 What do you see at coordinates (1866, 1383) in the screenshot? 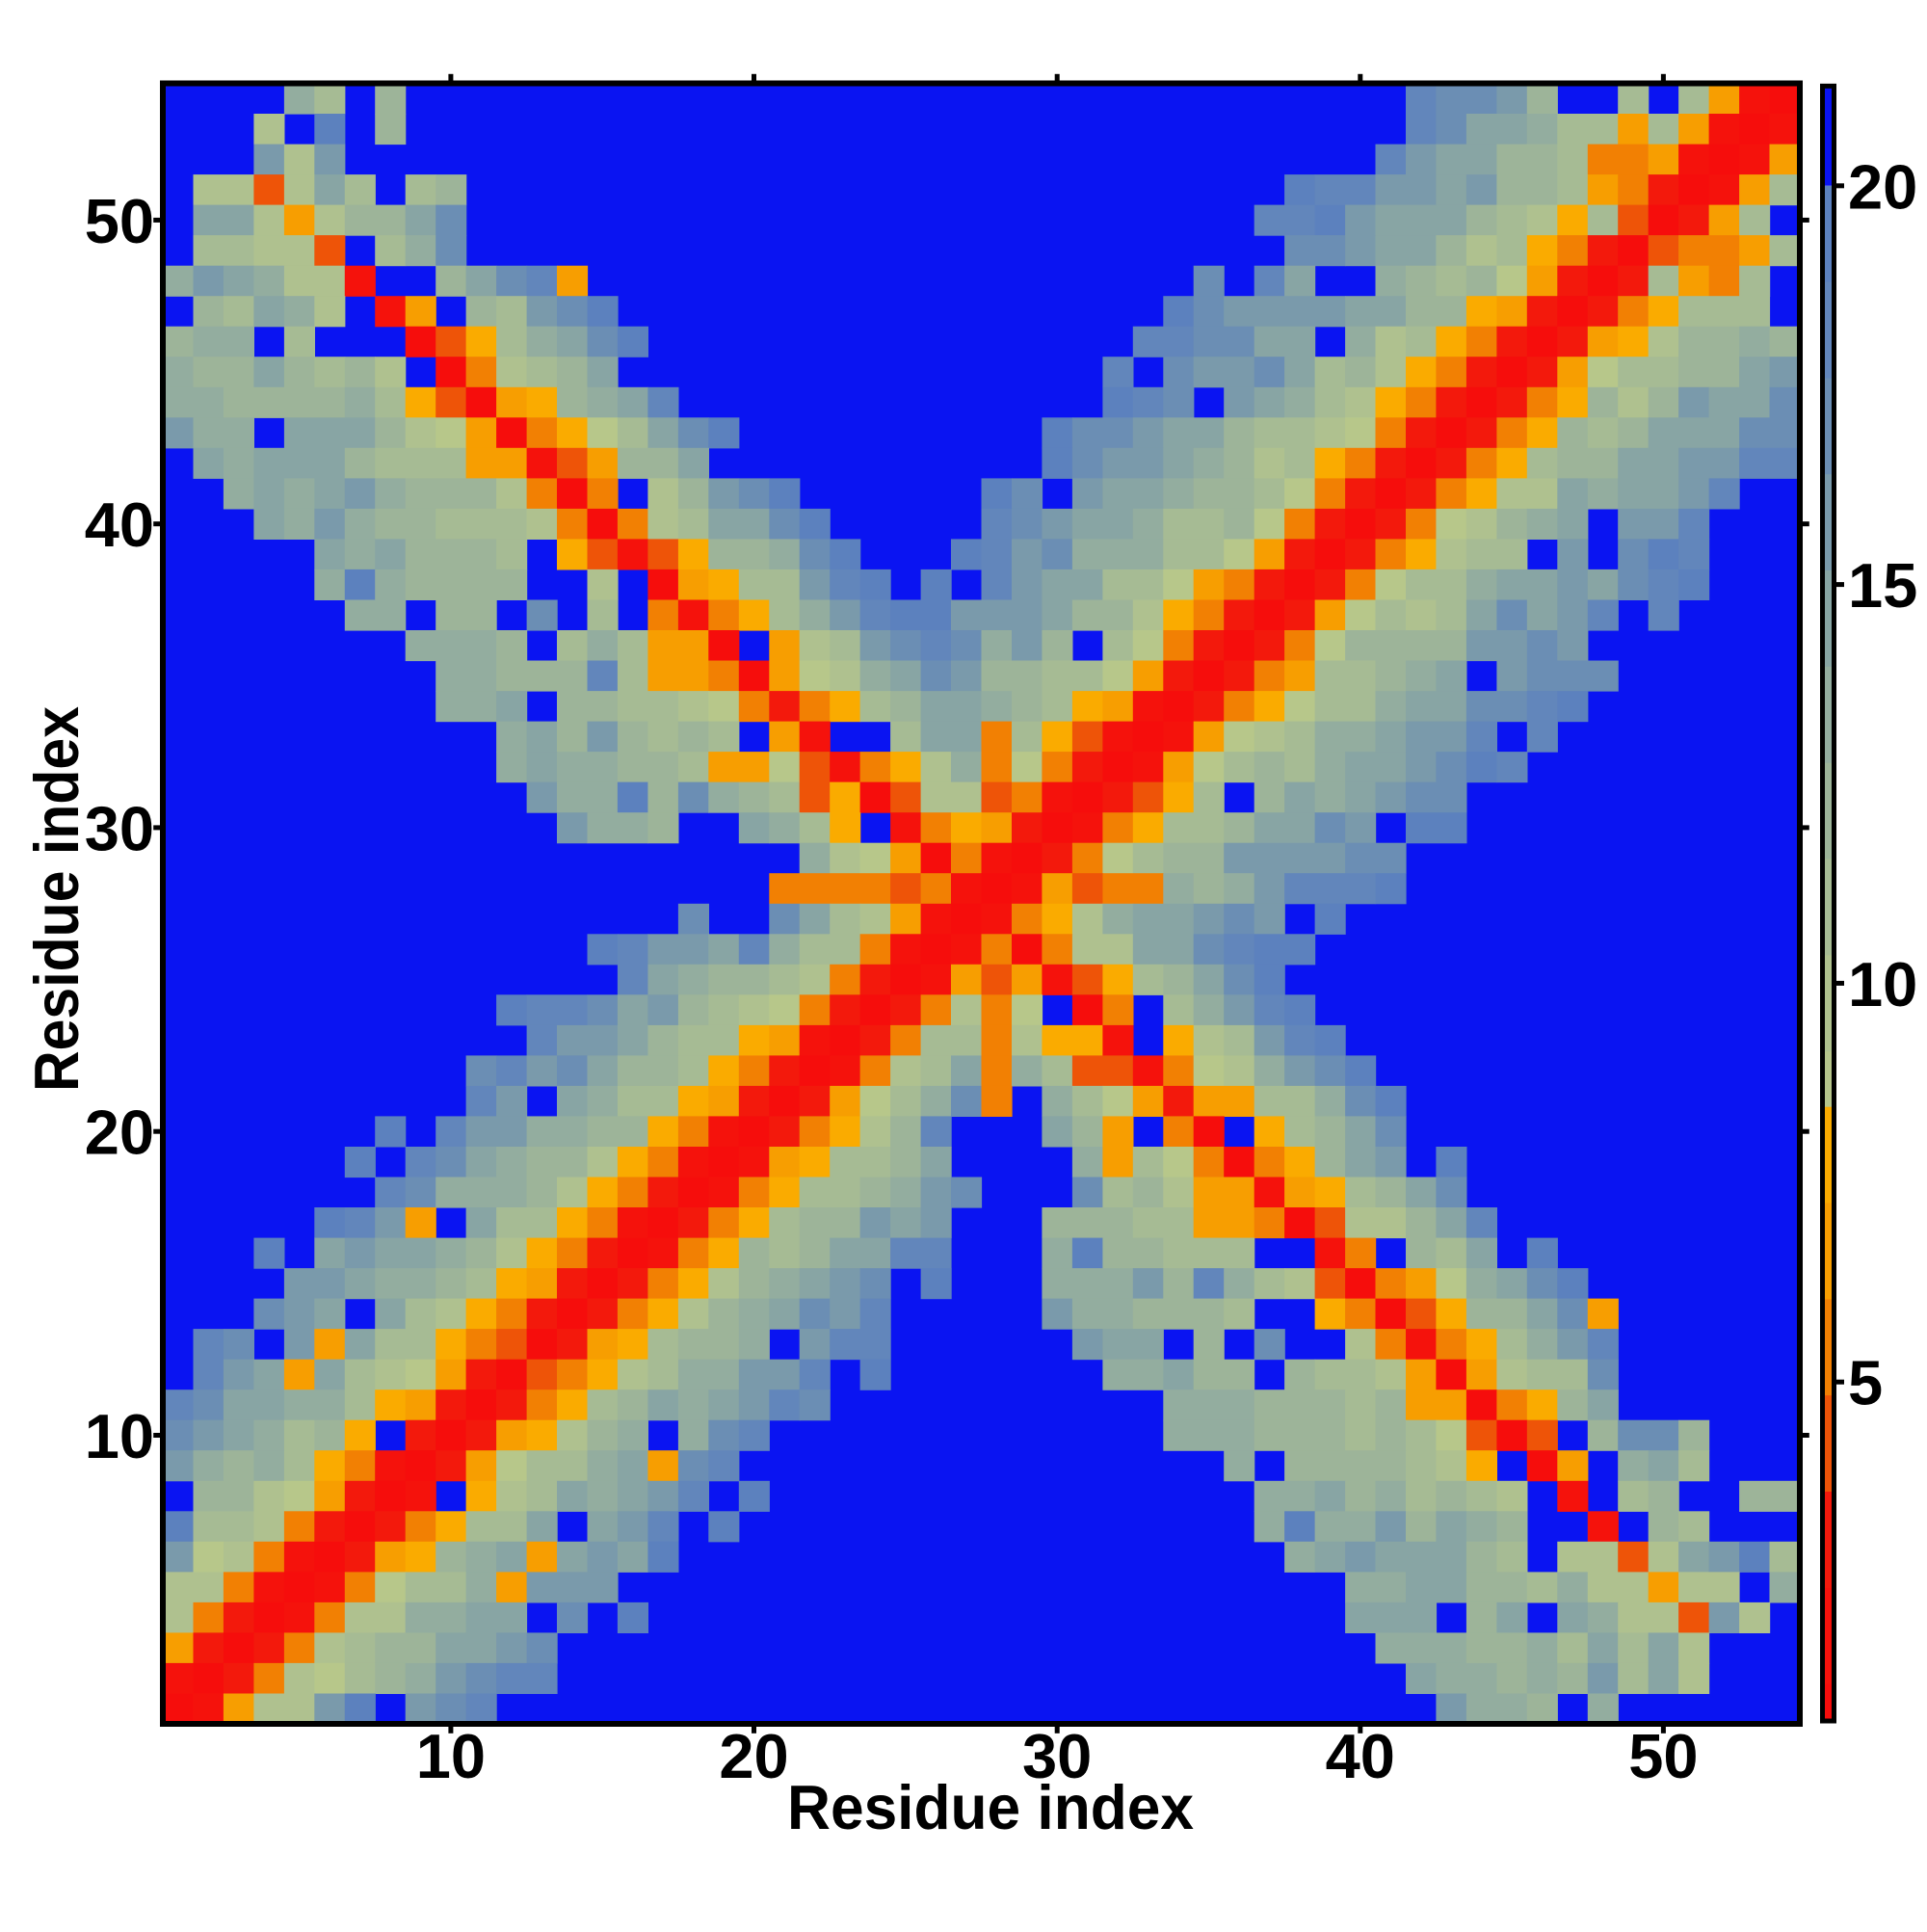
I see `svg-text: 5` at bounding box center [1866, 1383].